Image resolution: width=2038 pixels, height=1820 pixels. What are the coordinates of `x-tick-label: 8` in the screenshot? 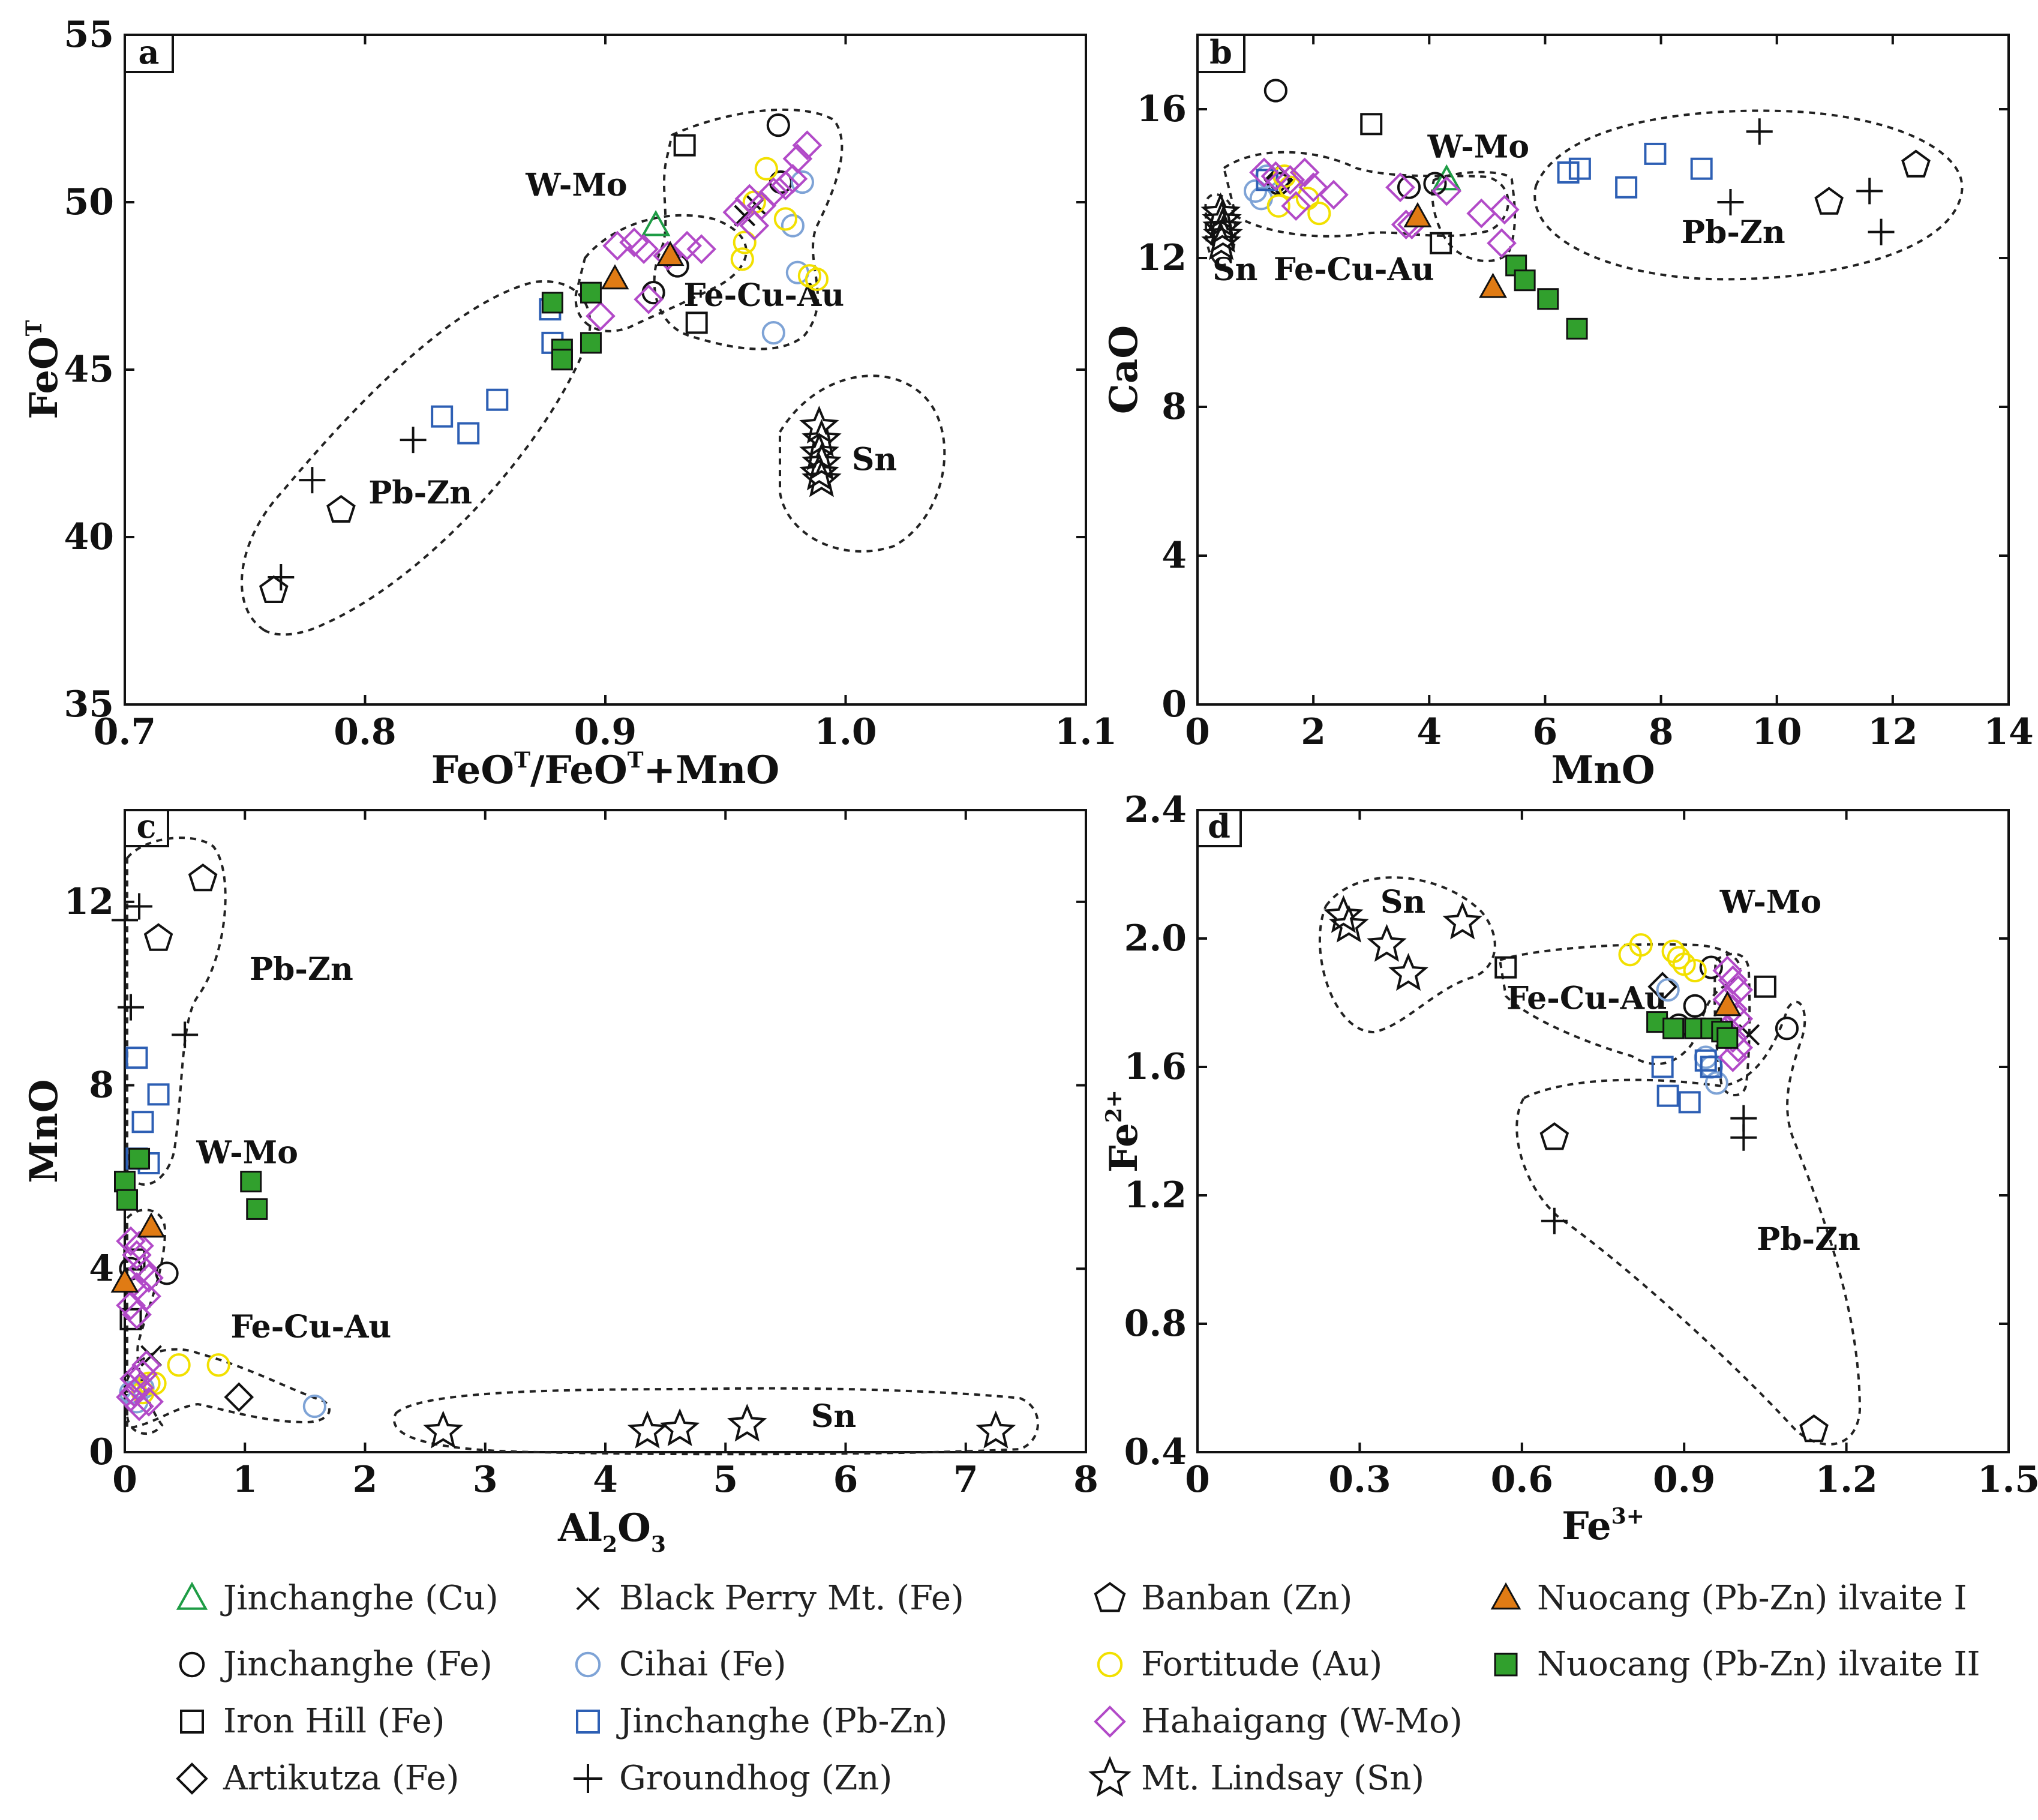 It's located at (1085, 1480).